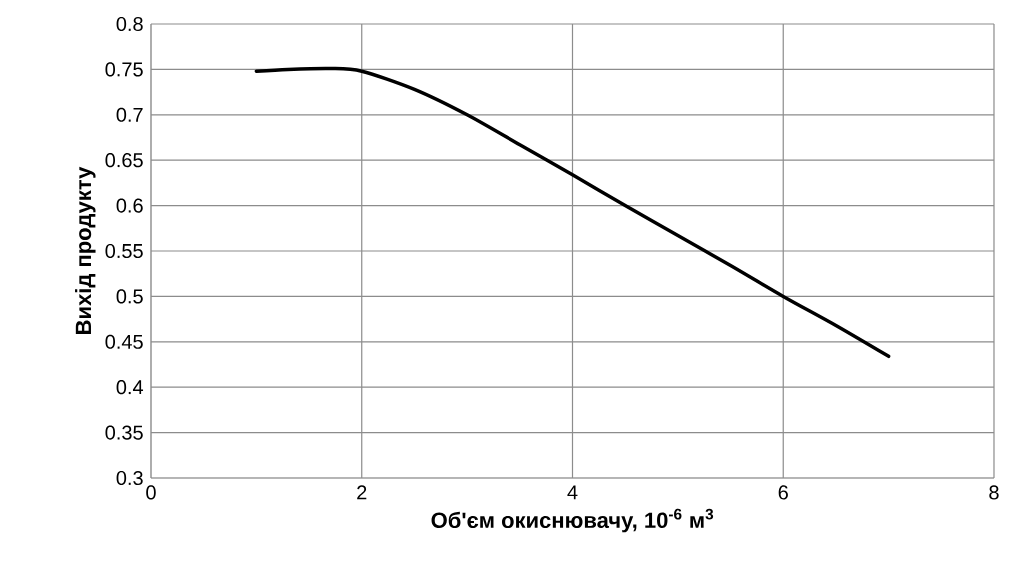 The image size is (1010, 575). I want to click on y-tick-label: 0.6, so click(129, 205).